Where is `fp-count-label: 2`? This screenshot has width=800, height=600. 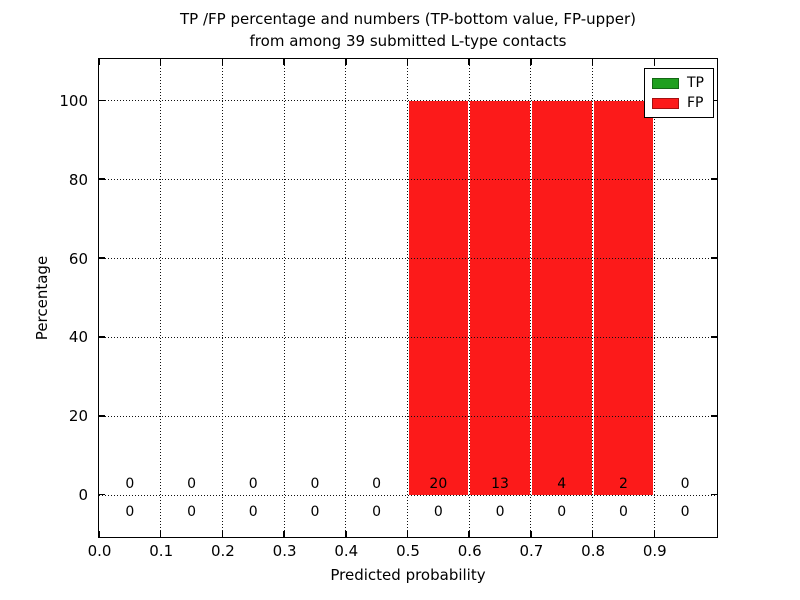 fp-count-label: 2 is located at coordinates (623, 483).